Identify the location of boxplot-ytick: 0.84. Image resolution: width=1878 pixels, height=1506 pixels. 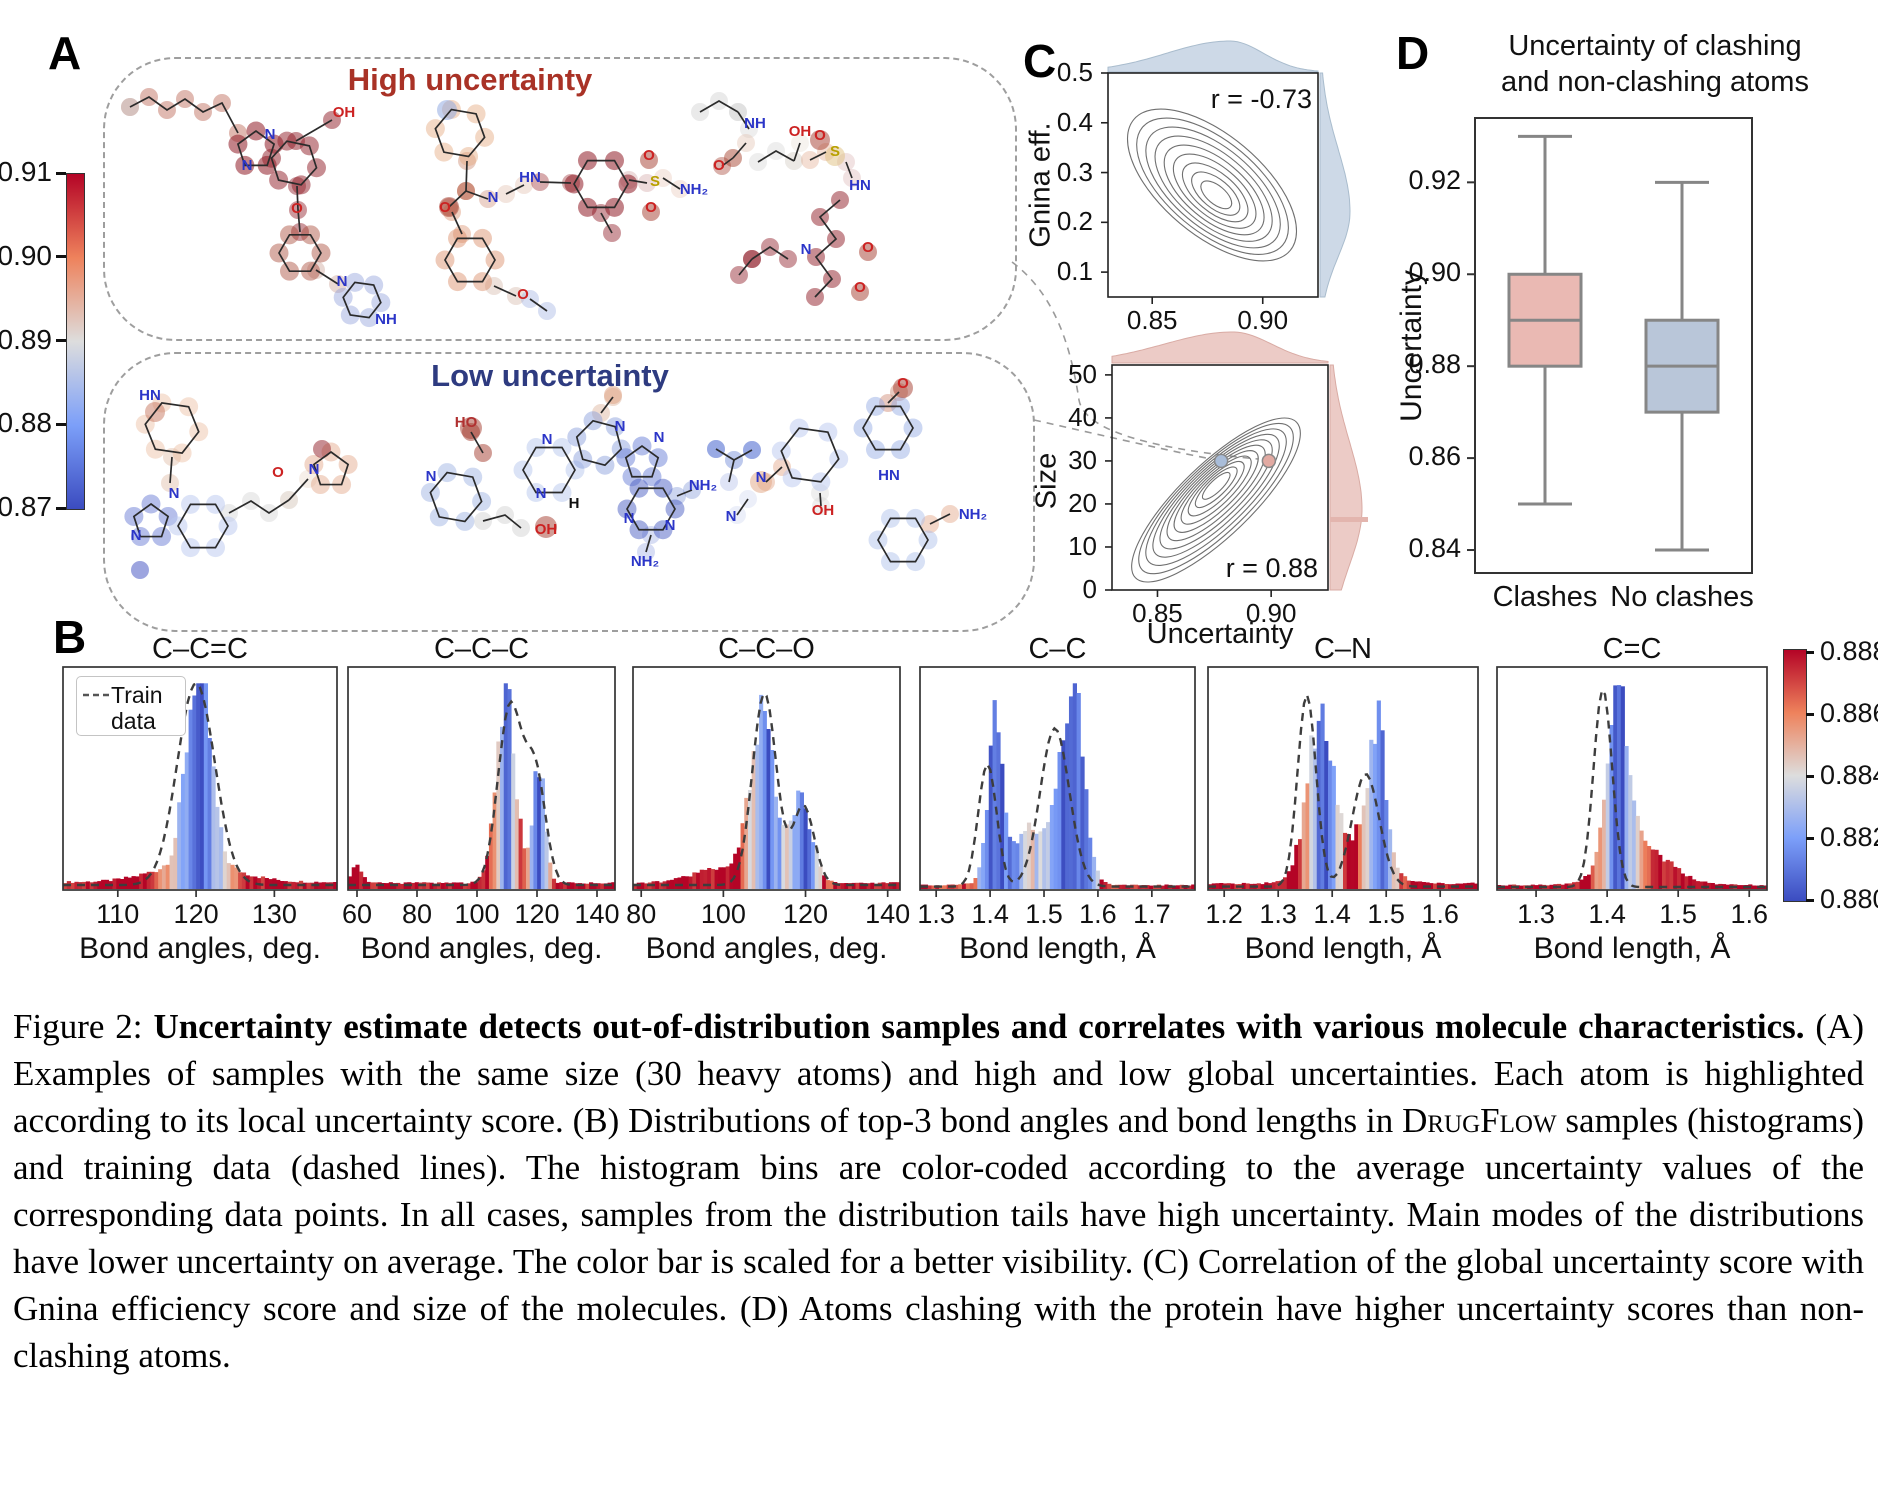
(1434, 548).